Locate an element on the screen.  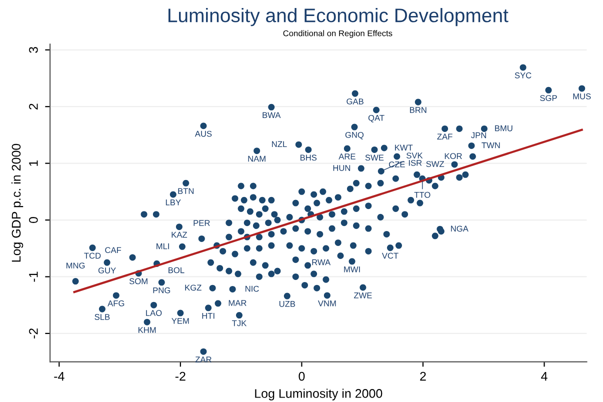
x-tick-label: 2 is located at coordinates (423, 376).